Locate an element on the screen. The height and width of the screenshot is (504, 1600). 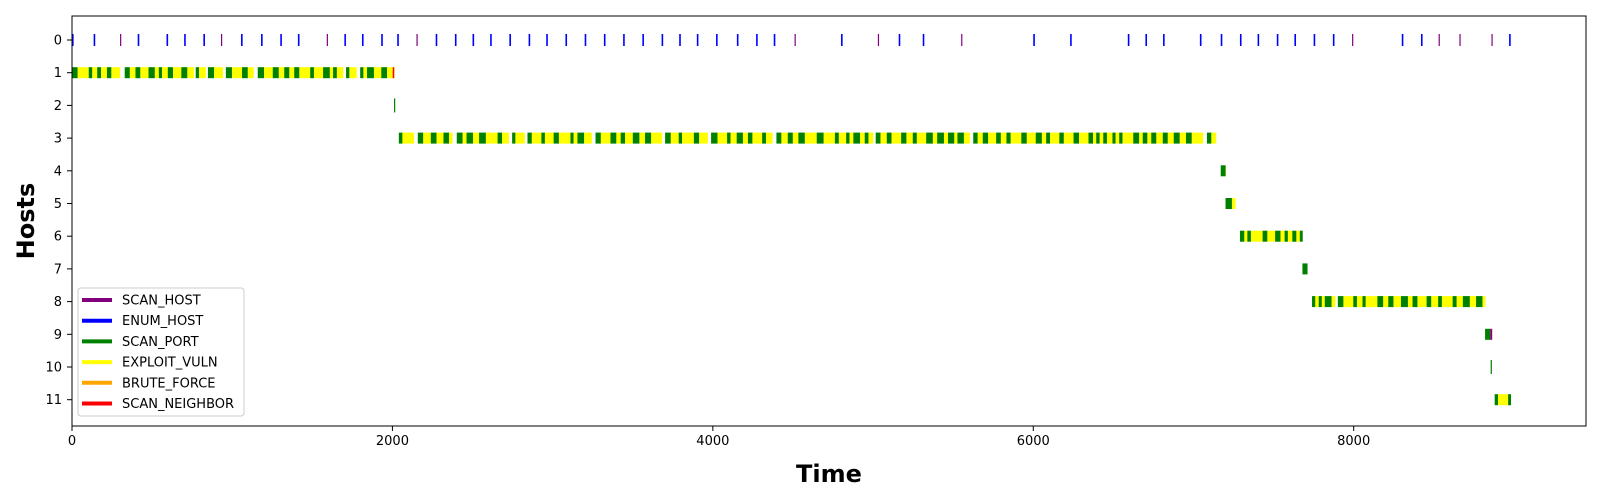
x-tick-label: 4000 is located at coordinates (712, 441).